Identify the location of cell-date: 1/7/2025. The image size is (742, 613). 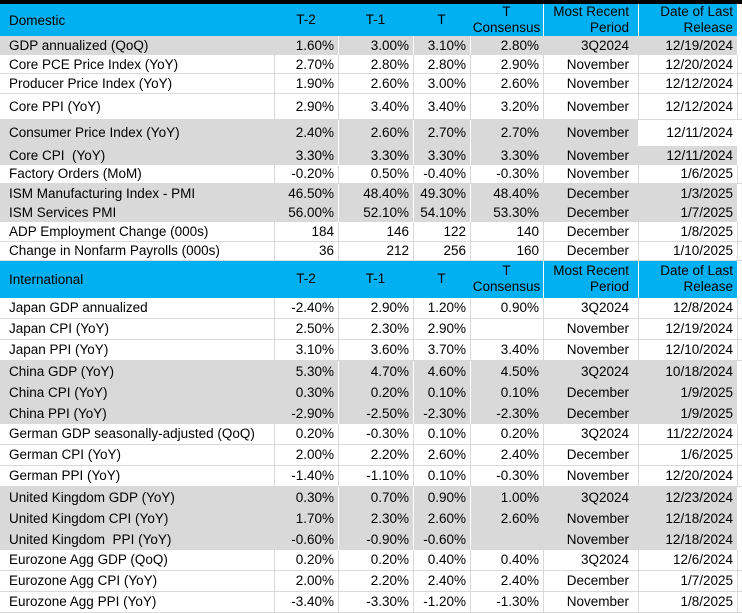
(687, 580).